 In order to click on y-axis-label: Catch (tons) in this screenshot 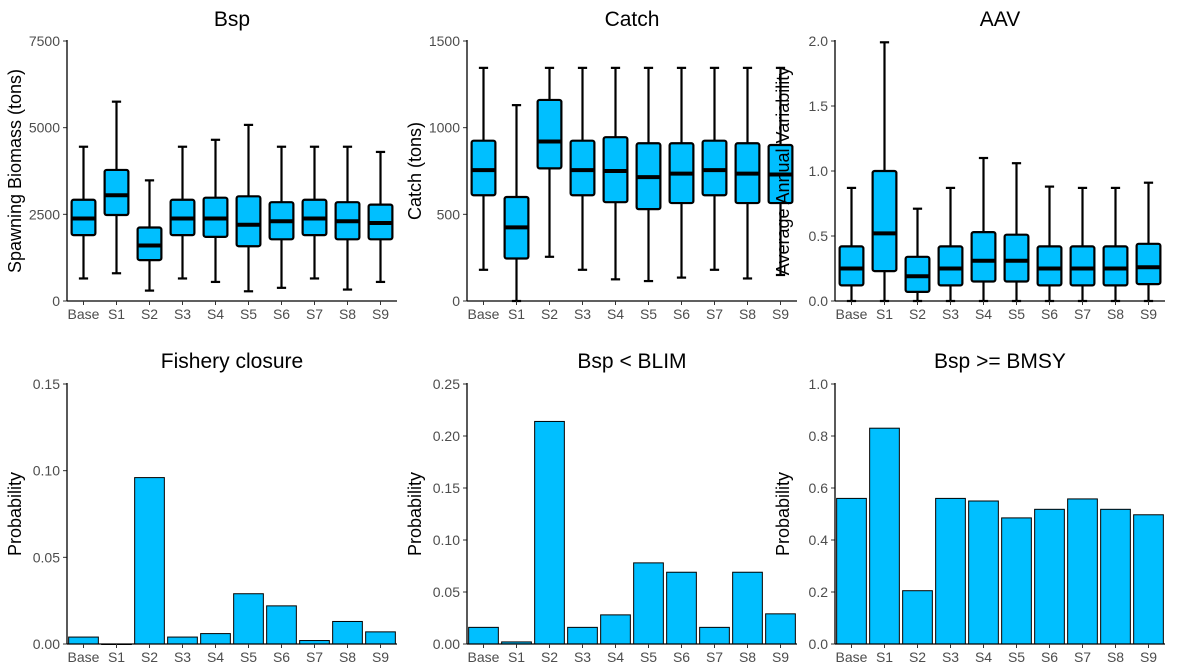, I will do `click(415, 171)`.